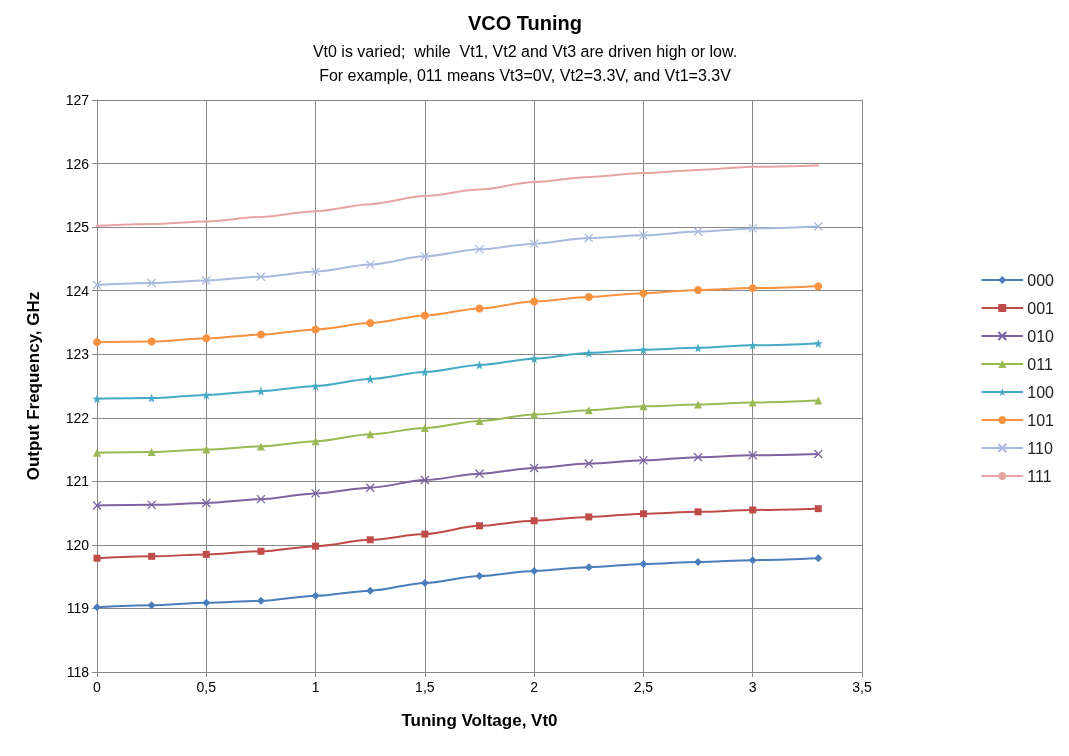  I want to click on x-tick-label: 0, so click(97, 687).